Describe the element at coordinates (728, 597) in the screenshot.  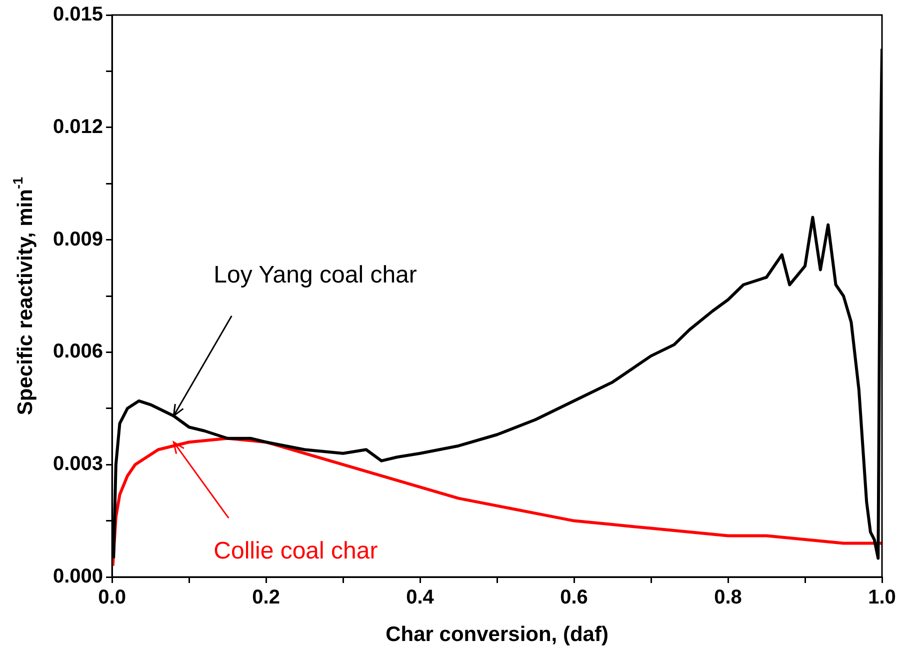
I see `x-tick-label: 0.8` at that location.